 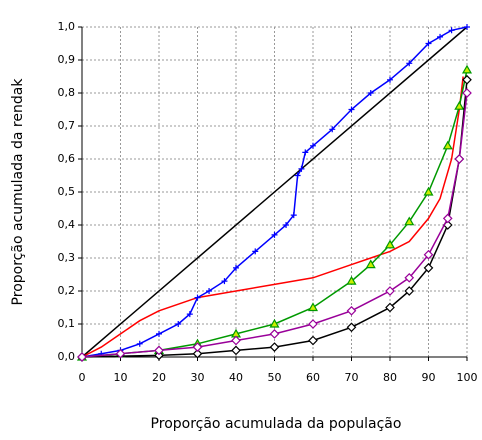 What do you see at coordinates (67, 125) in the screenshot?
I see `y-tick-label: 0,7` at bounding box center [67, 125].